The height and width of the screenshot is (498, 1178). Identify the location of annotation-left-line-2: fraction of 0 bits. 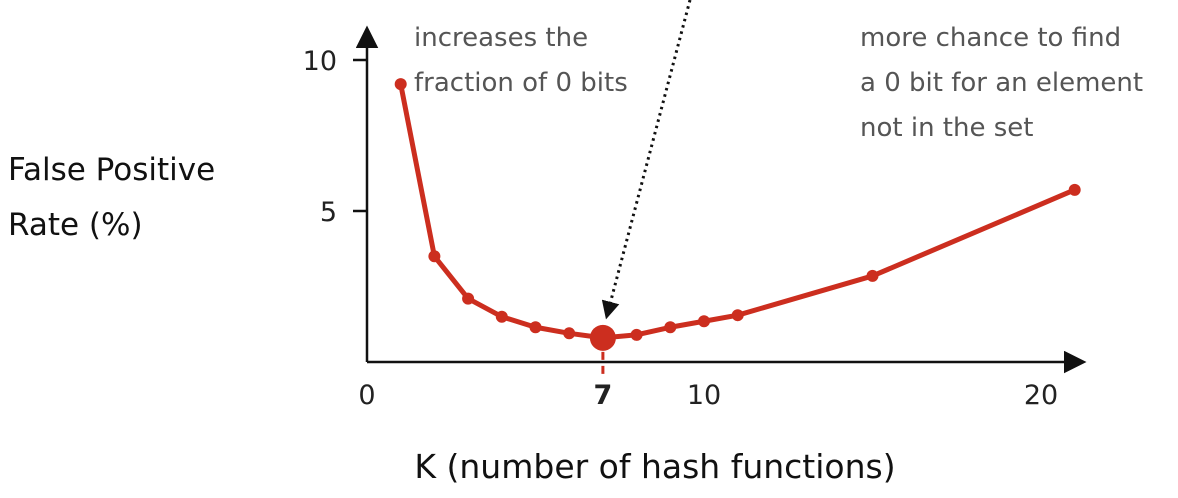
(521, 83).